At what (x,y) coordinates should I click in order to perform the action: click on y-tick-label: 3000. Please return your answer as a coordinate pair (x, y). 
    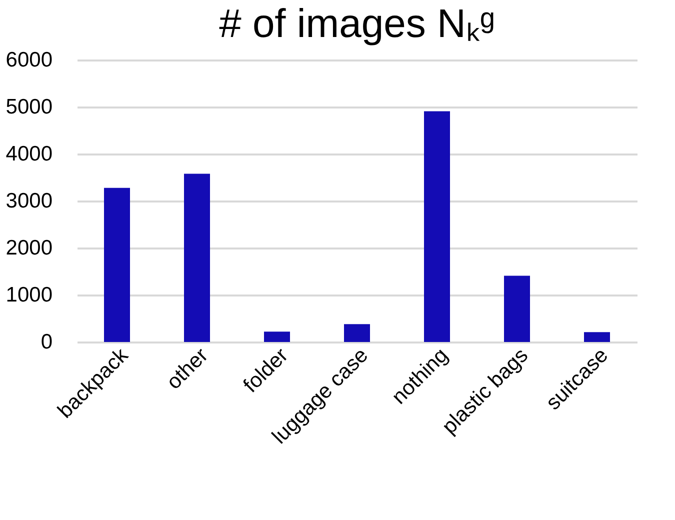
    Looking at the image, I should click on (29, 201).